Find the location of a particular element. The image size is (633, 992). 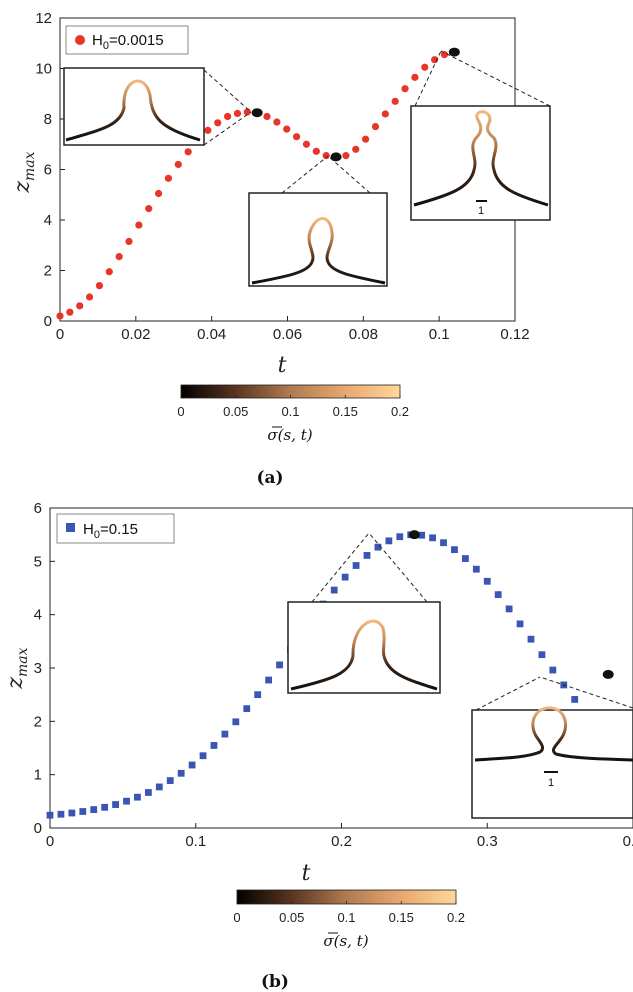

legend-marker-b is located at coordinates (70, 527).